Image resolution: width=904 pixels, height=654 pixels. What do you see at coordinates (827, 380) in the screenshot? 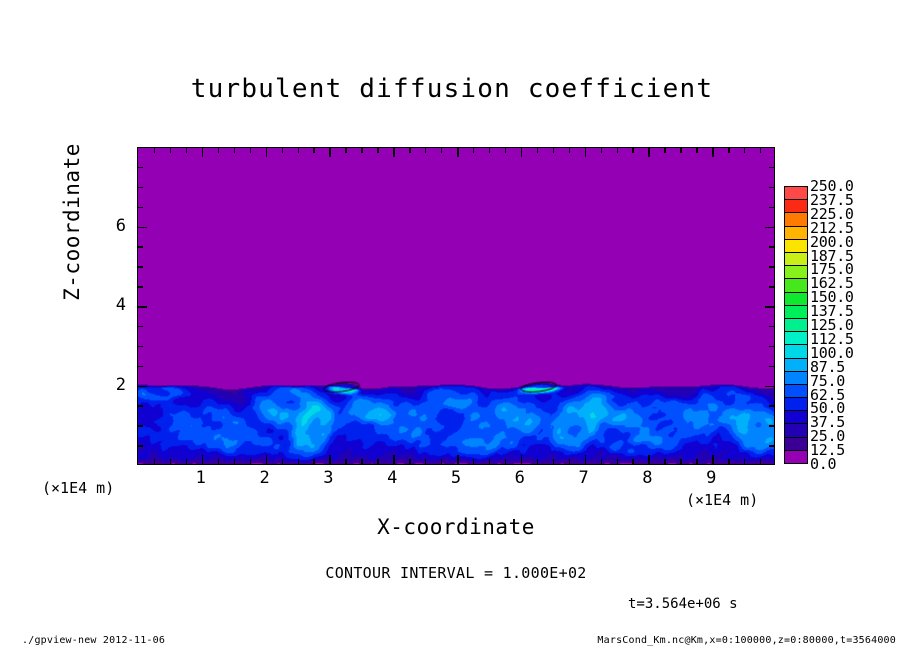
I see `colorbar-tick-label: 75.0` at bounding box center [827, 380].